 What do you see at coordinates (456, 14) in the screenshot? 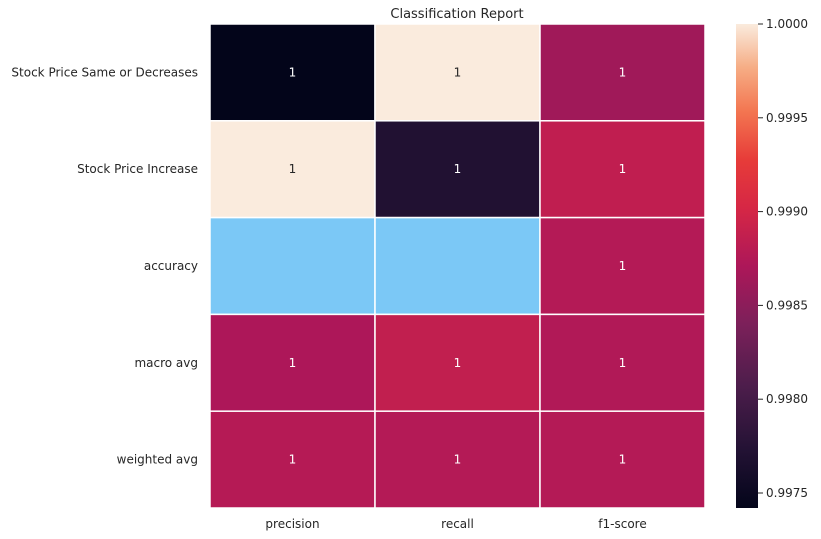
I see `chart-title: Classification Report` at bounding box center [456, 14].